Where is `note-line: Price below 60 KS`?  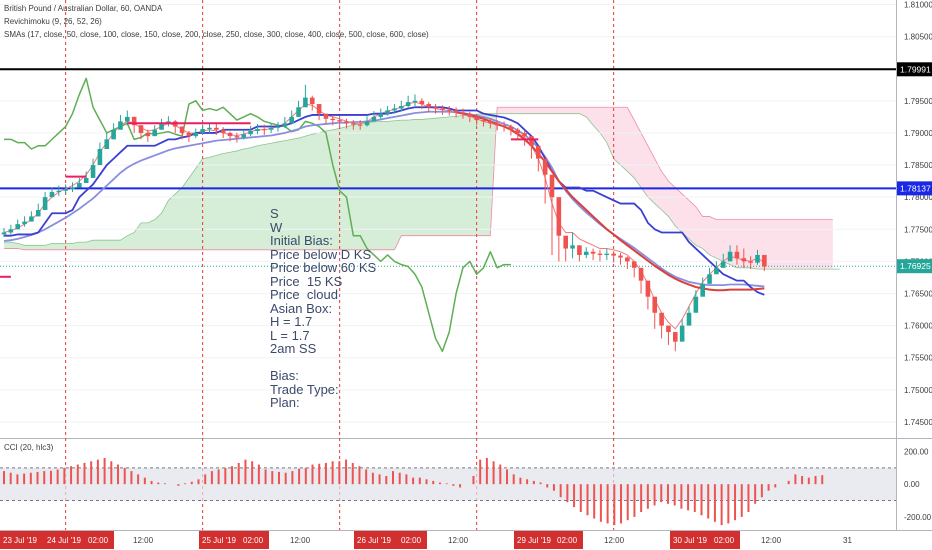 note-line: Price below 60 KS is located at coordinates (323, 267).